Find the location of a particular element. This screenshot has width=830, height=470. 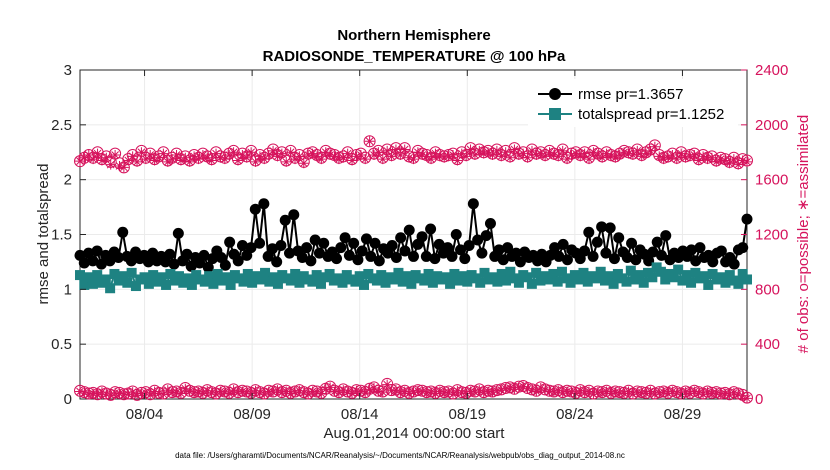

y-tick-label: 0 is located at coordinates (68, 399).